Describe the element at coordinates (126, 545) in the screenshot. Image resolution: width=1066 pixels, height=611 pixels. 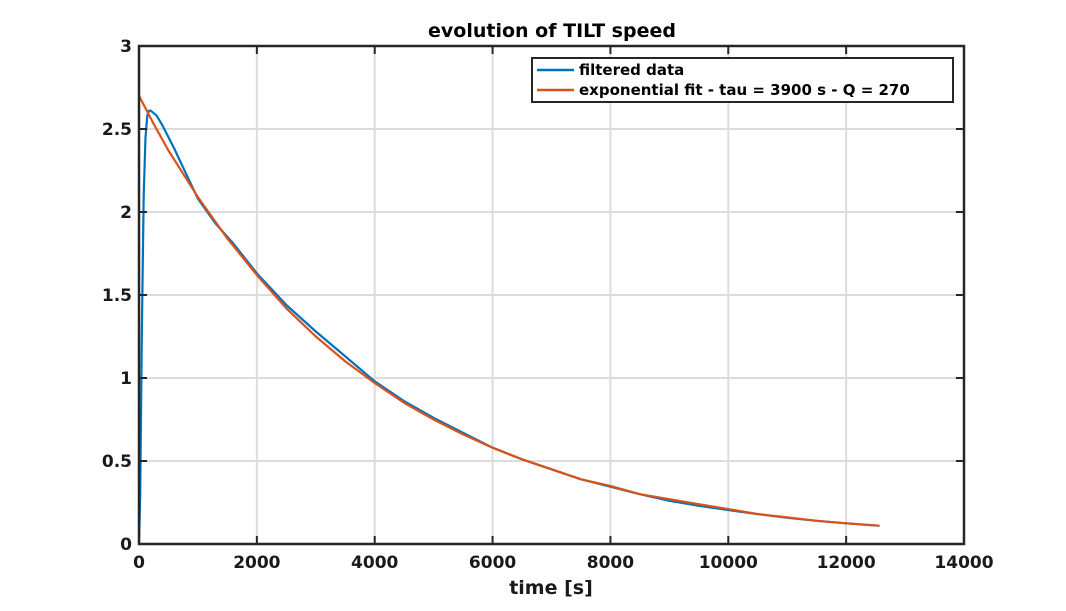
I see `y-tick-label: 0` at that location.